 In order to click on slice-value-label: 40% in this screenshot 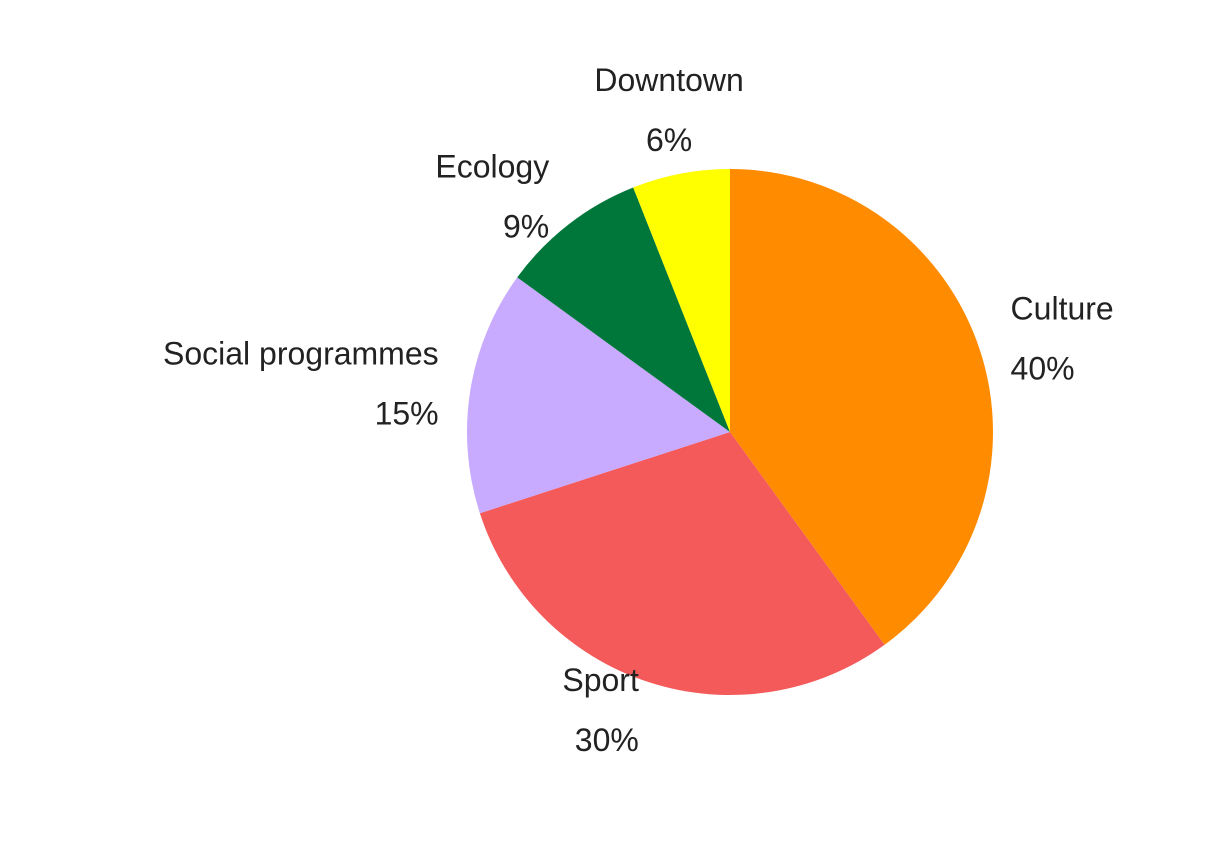, I will do `click(1043, 368)`.